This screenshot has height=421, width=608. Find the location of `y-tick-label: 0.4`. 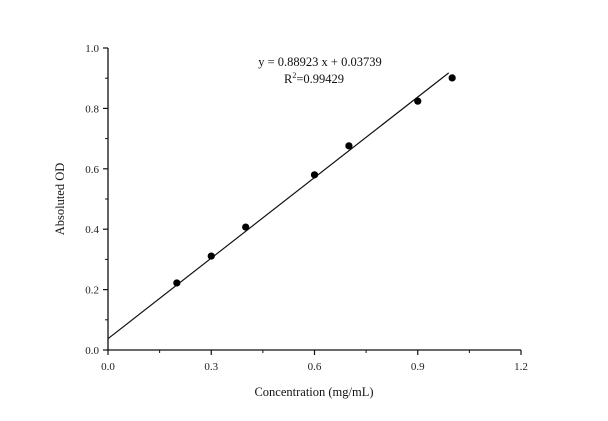

y-tick-label: 0.4 is located at coordinates (92, 230).